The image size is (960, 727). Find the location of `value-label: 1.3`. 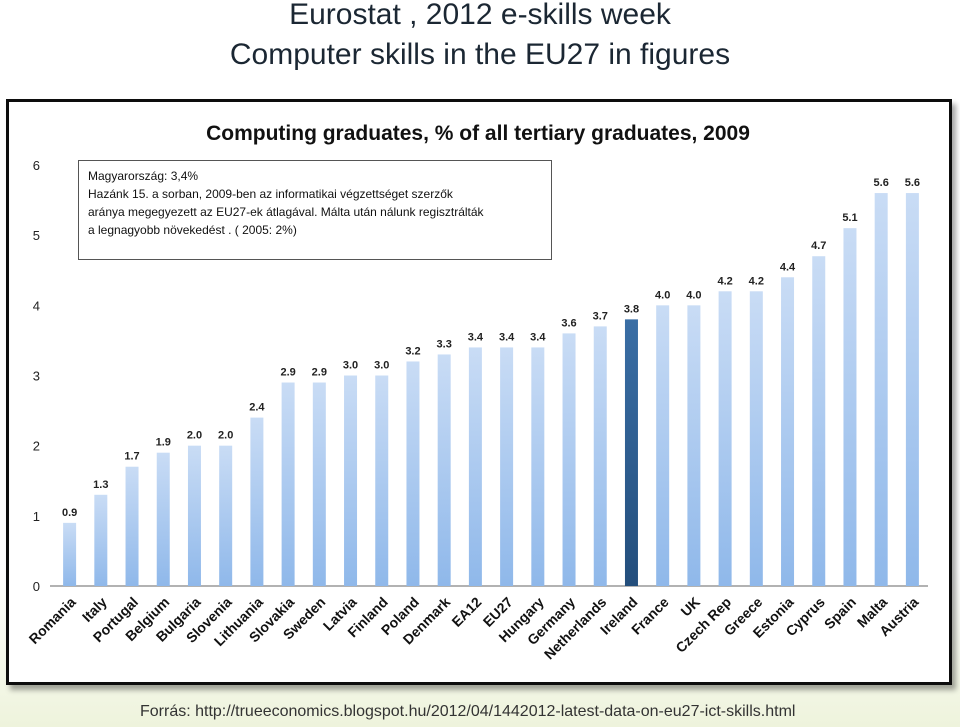

value-label: 1.3 is located at coordinates (100, 485).